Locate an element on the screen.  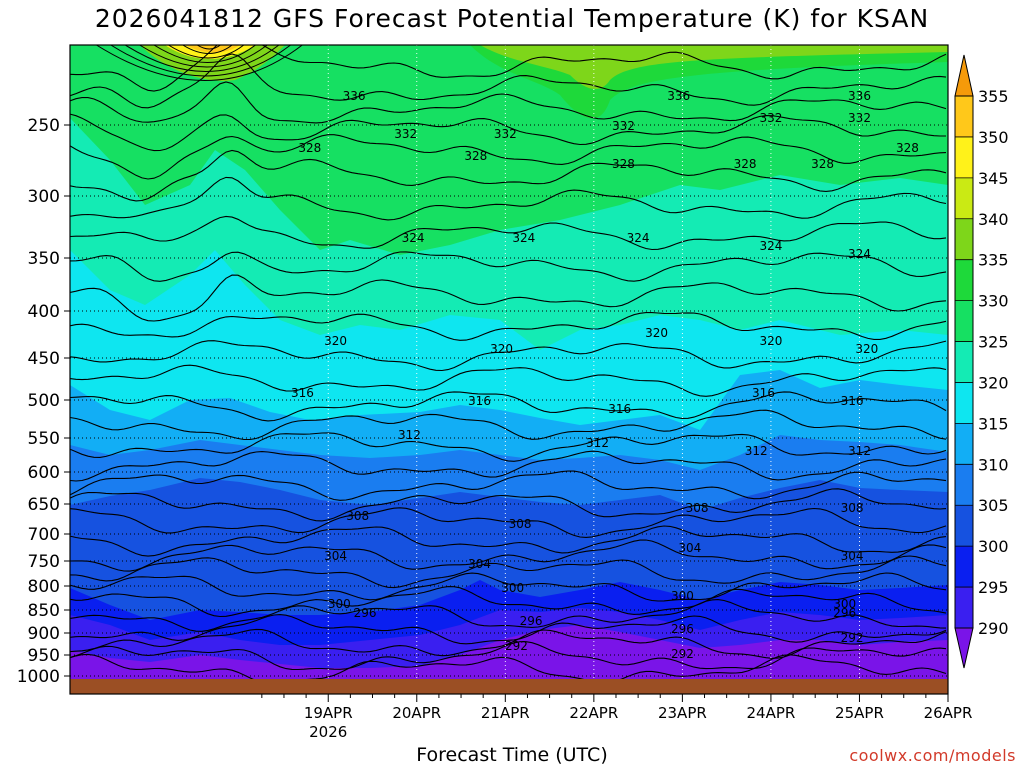
y-tick-label: 600 is located at coordinates (44, 473).